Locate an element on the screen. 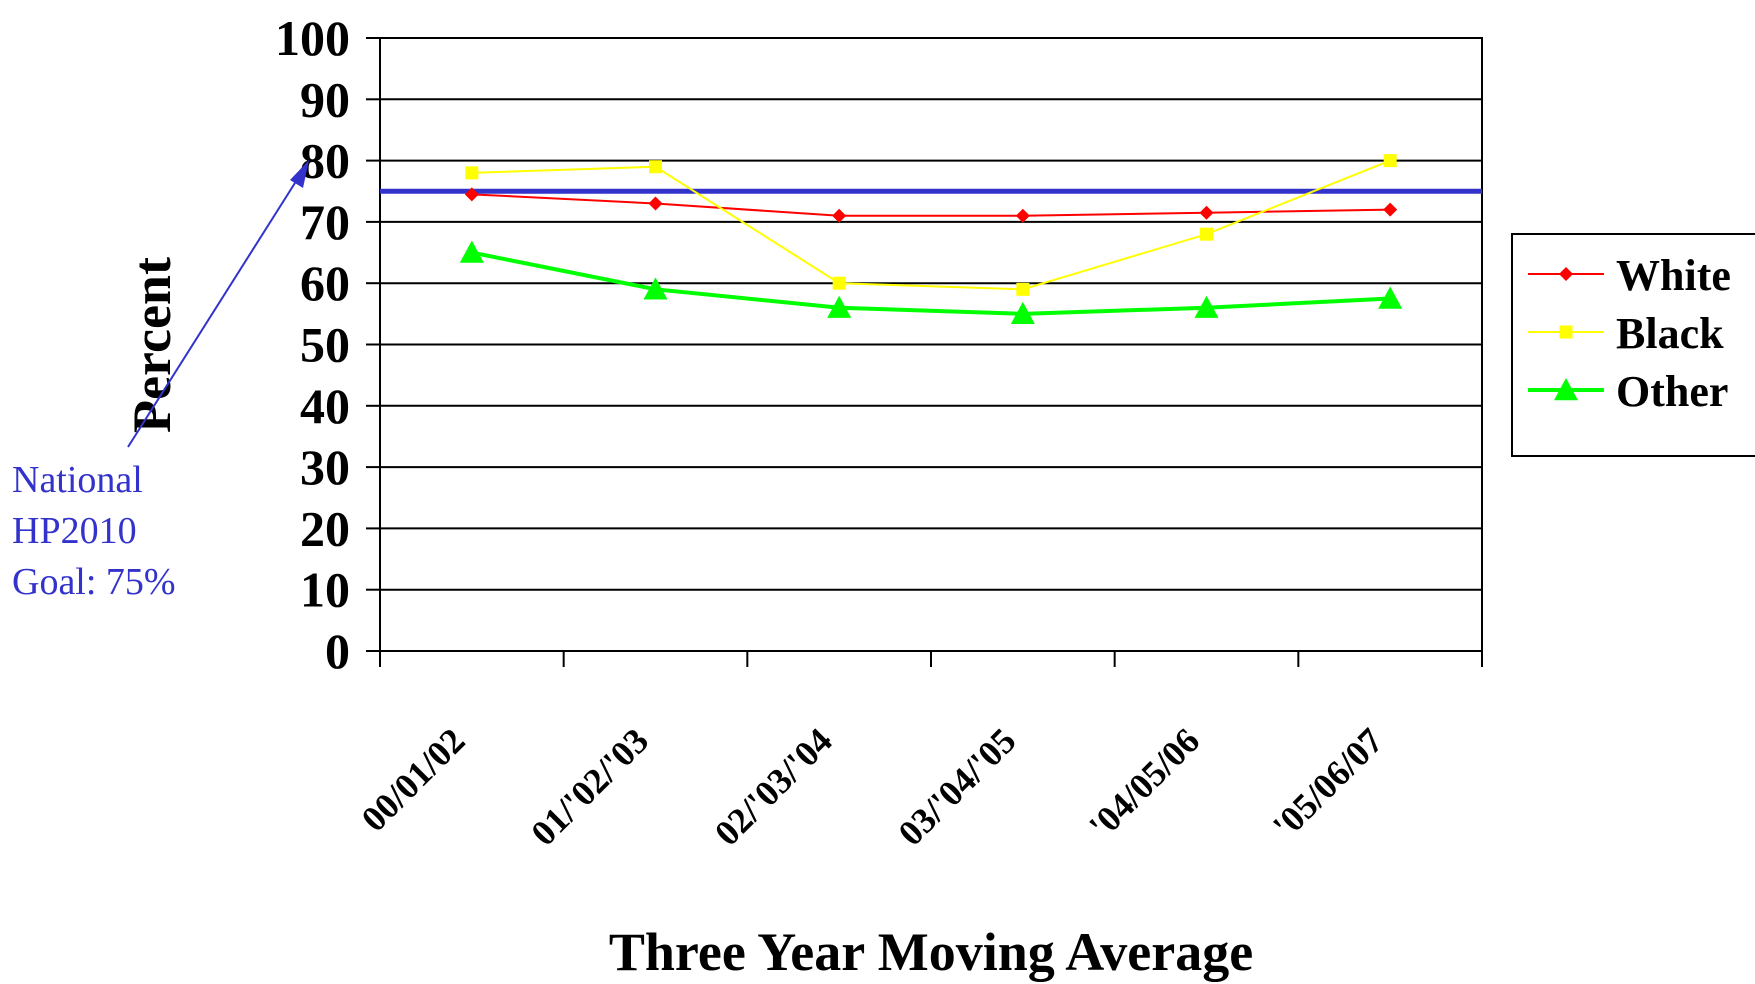 This screenshot has height=984, width=1755. series-black is located at coordinates (931, 225).